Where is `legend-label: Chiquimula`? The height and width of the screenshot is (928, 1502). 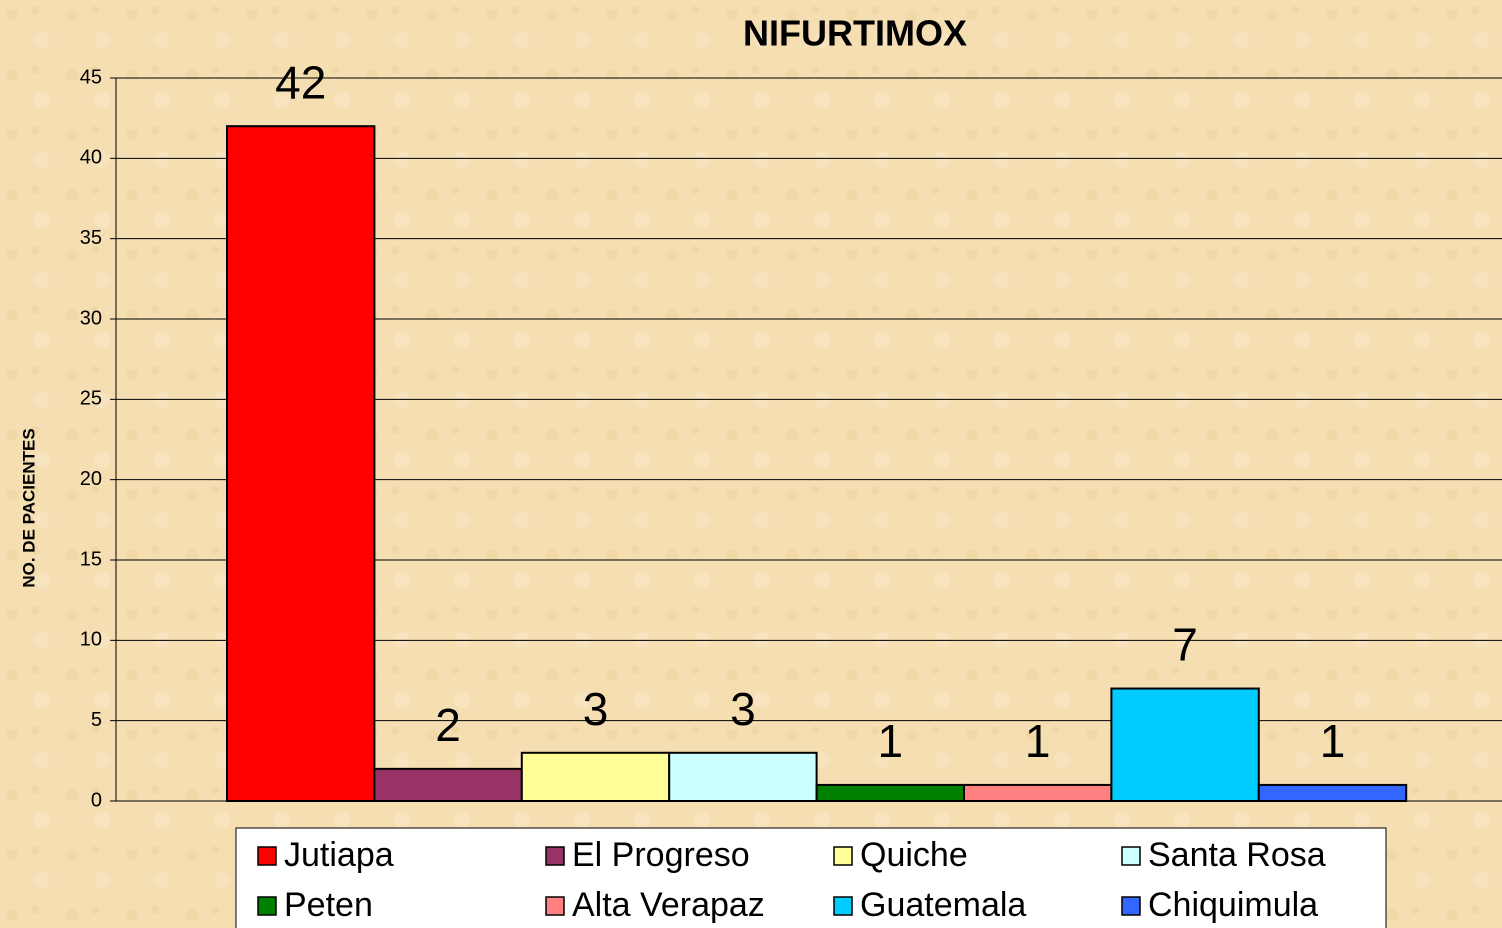
legend-label: Chiquimula is located at coordinates (1233, 905).